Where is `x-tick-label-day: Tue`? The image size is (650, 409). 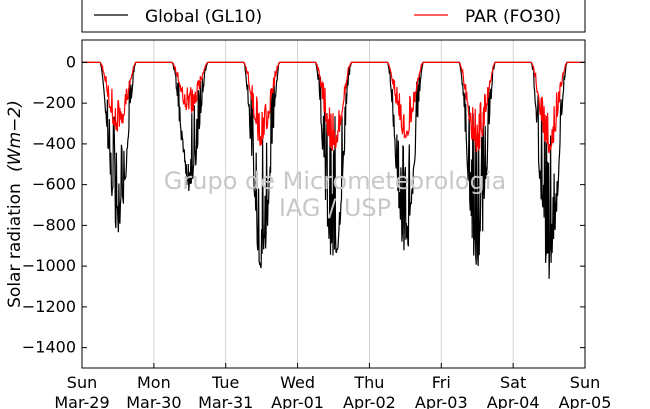 x-tick-label-day: Tue is located at coordinates (225, 382).